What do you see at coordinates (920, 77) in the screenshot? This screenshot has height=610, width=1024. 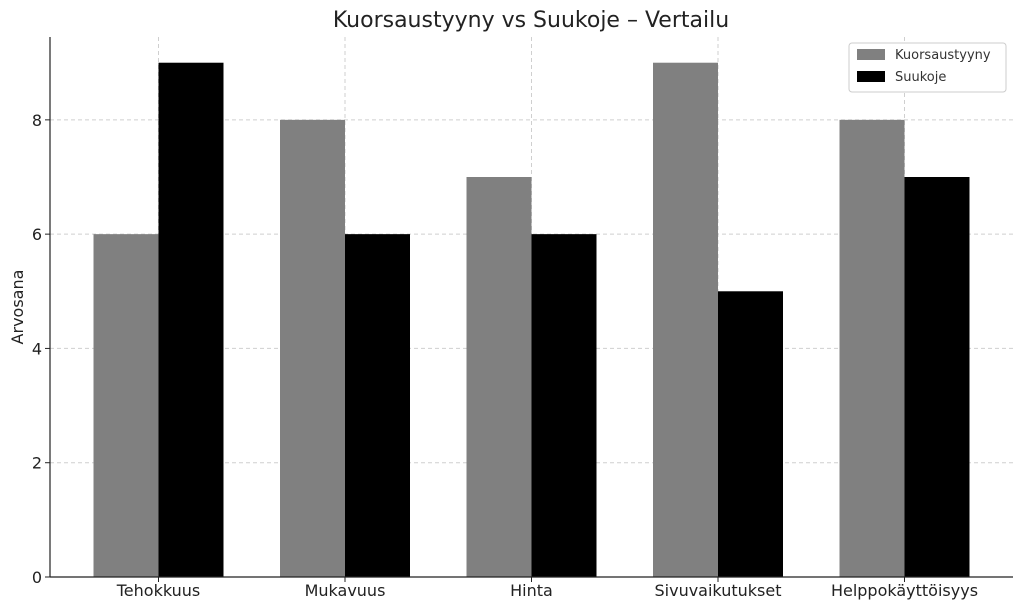 I see `legend-label: Suukoje` at bounding box center [920, 77].